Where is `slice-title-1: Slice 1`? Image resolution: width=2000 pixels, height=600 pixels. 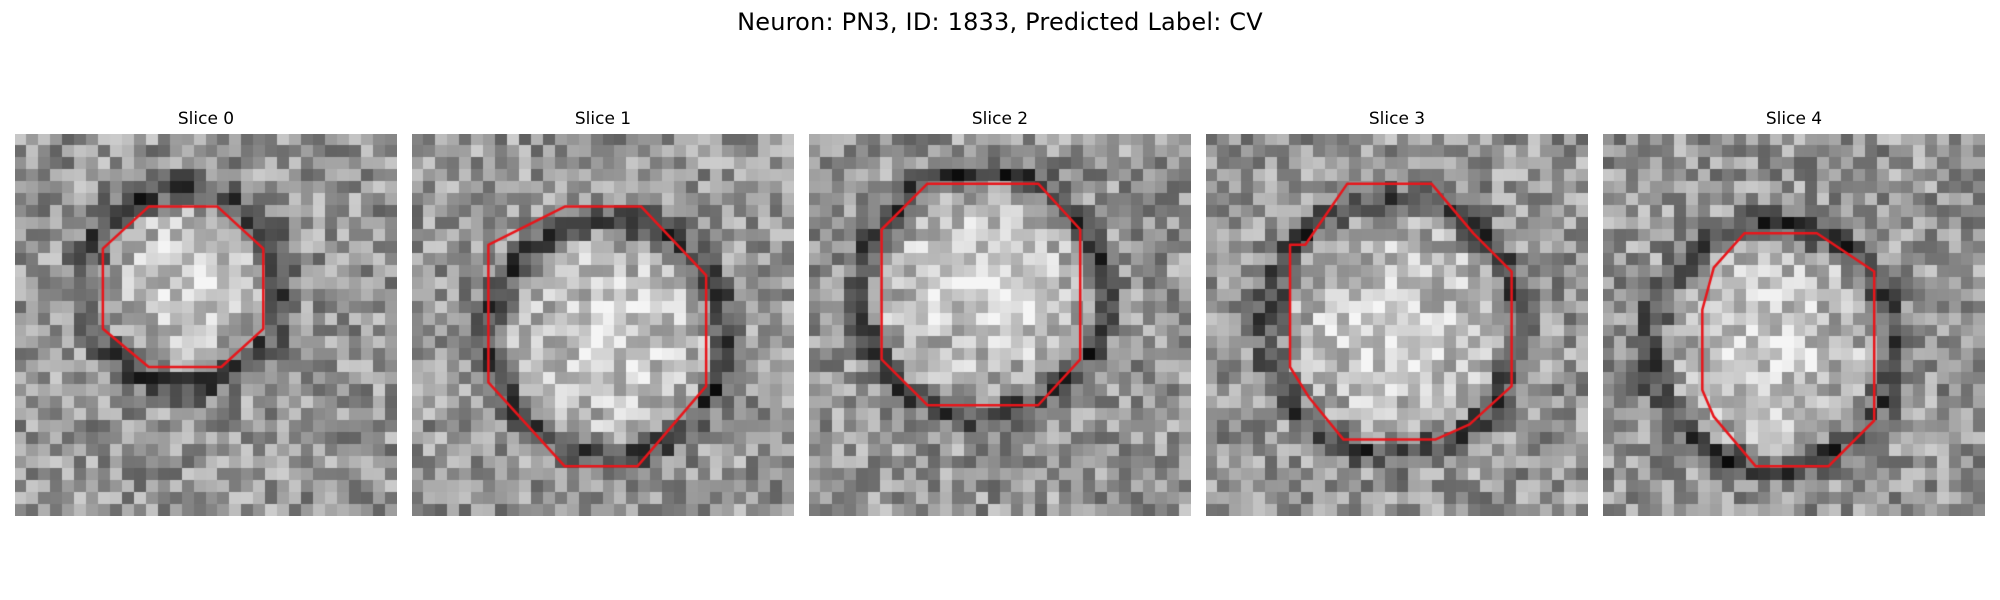
slice-title-1: Slice 1 is located at coordinates (603, 119).